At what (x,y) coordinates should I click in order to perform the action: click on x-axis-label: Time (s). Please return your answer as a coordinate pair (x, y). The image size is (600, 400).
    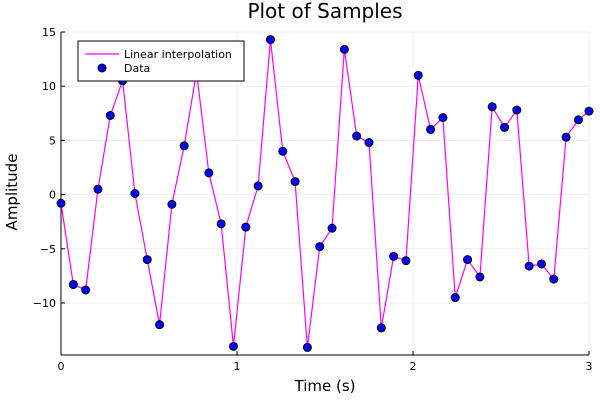
    Looking at the image, I should click on (325, 386).